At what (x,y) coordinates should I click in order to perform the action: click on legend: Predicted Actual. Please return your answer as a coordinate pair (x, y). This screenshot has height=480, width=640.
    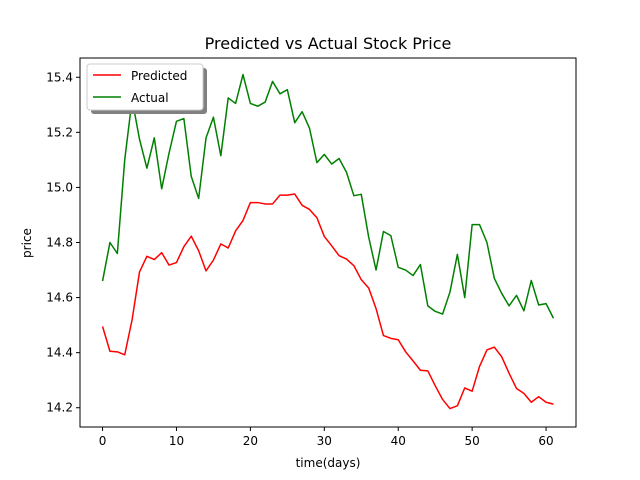
    Looking at the image, I should click on (146, 88).